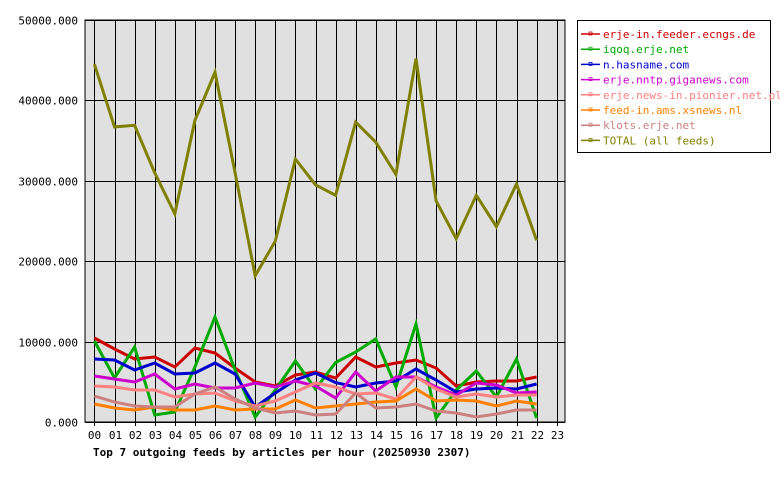  I want to click on x-tick-label: 15, so click(396, 435).